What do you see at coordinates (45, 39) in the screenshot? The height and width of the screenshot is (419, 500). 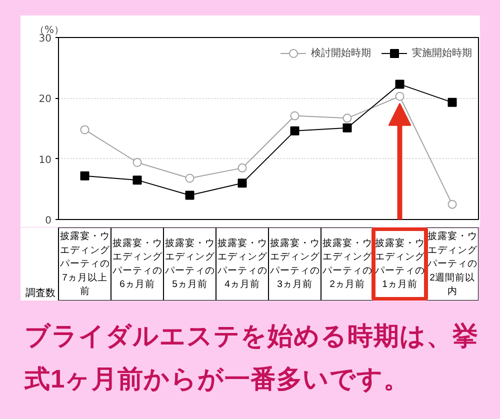 I see `y-tick-label: 30` at bounding box center [45, 39].